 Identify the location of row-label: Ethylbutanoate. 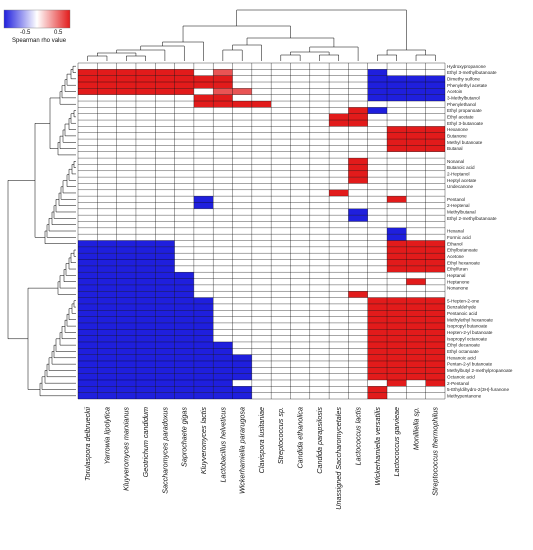
(462, 250).